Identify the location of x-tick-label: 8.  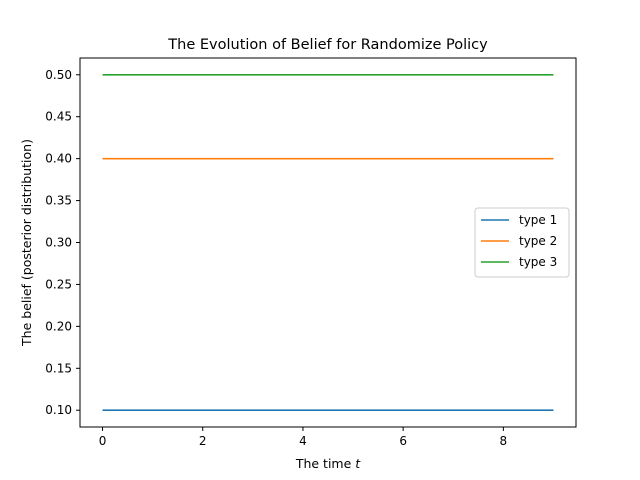
(504, 441).